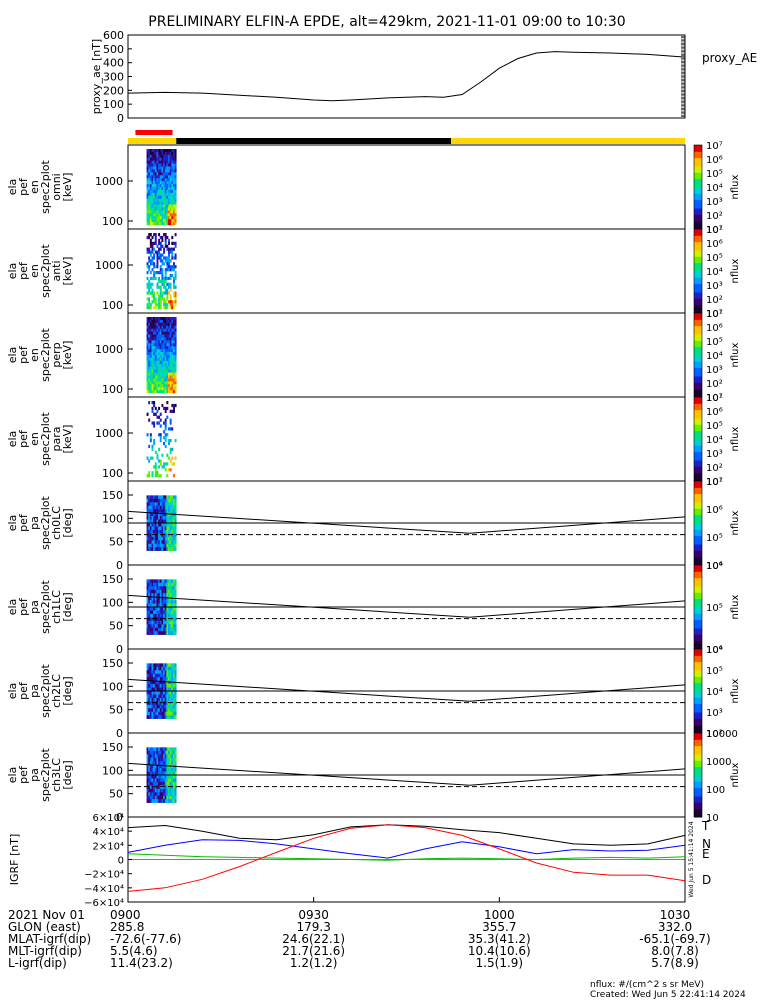 This screenshot has height=1000, width=775. What do you see at coordinates (34, 775) in the screenshot?
I see `spectrogram-ylabel-line: pa` at bounding box center [34, 775].